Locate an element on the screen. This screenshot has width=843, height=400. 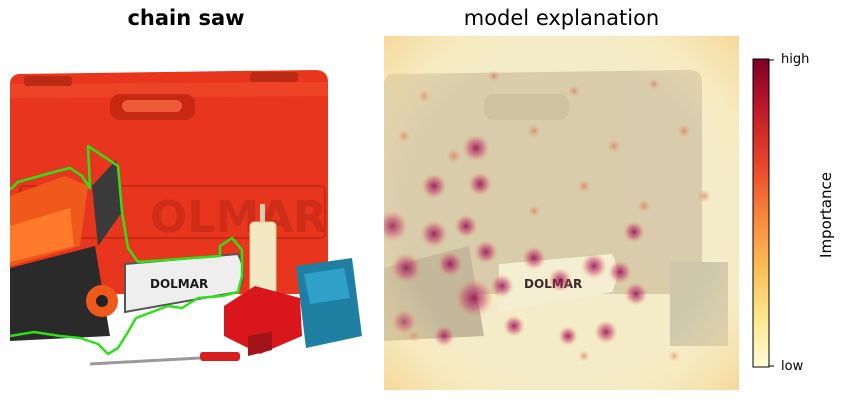
chainsaw: DOLMAR is located at coordinates (127, 250).